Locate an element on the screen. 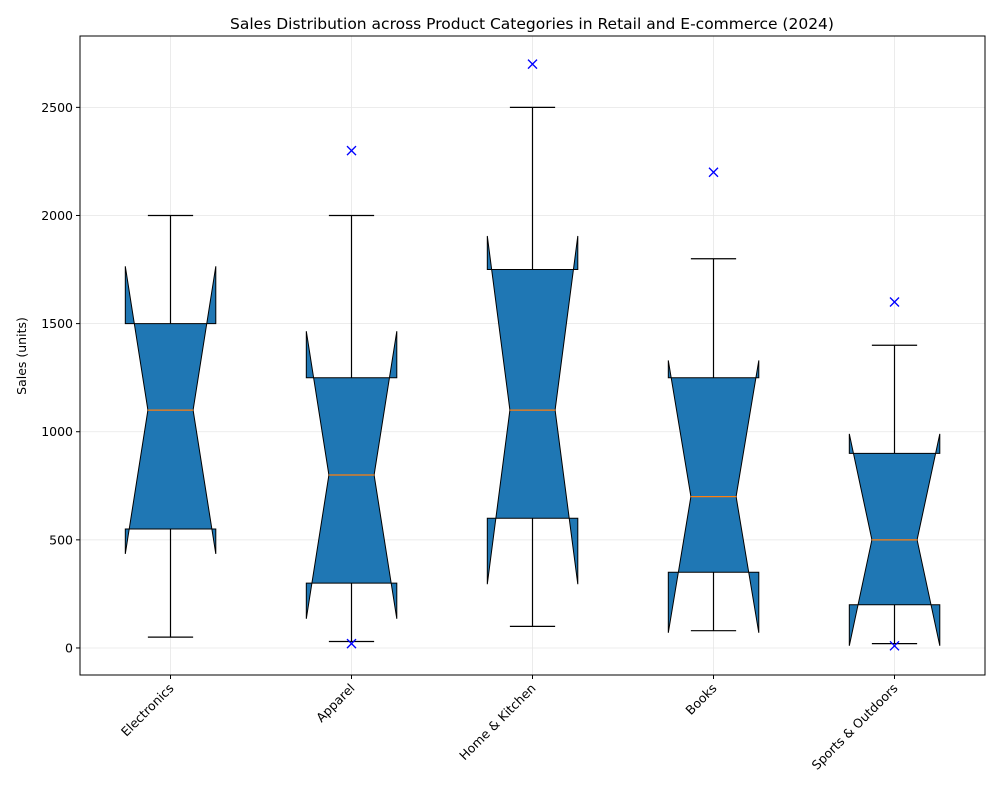  x-tick-label: Books is located at coordinates (700, 699).